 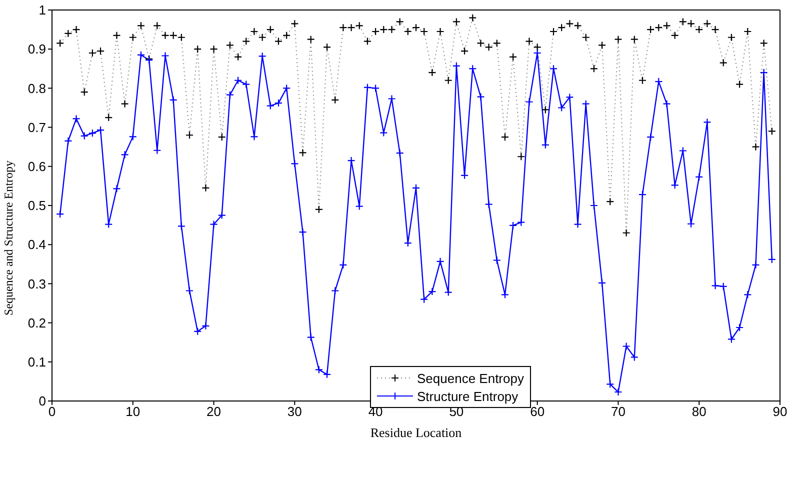 I want to click on x-tick-label: 30, so click(x=294, y=412).